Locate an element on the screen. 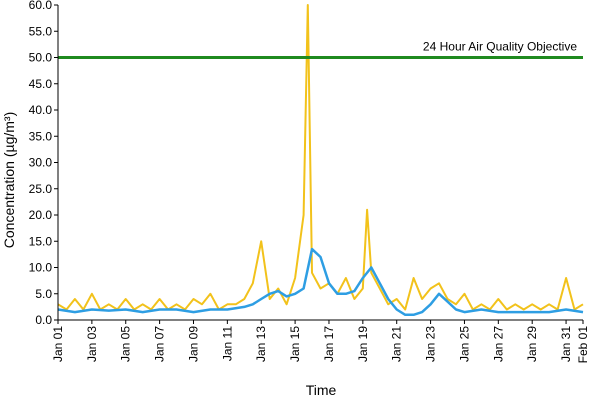  y-tick-label: 45.0 is located at coordinates (41, 84).